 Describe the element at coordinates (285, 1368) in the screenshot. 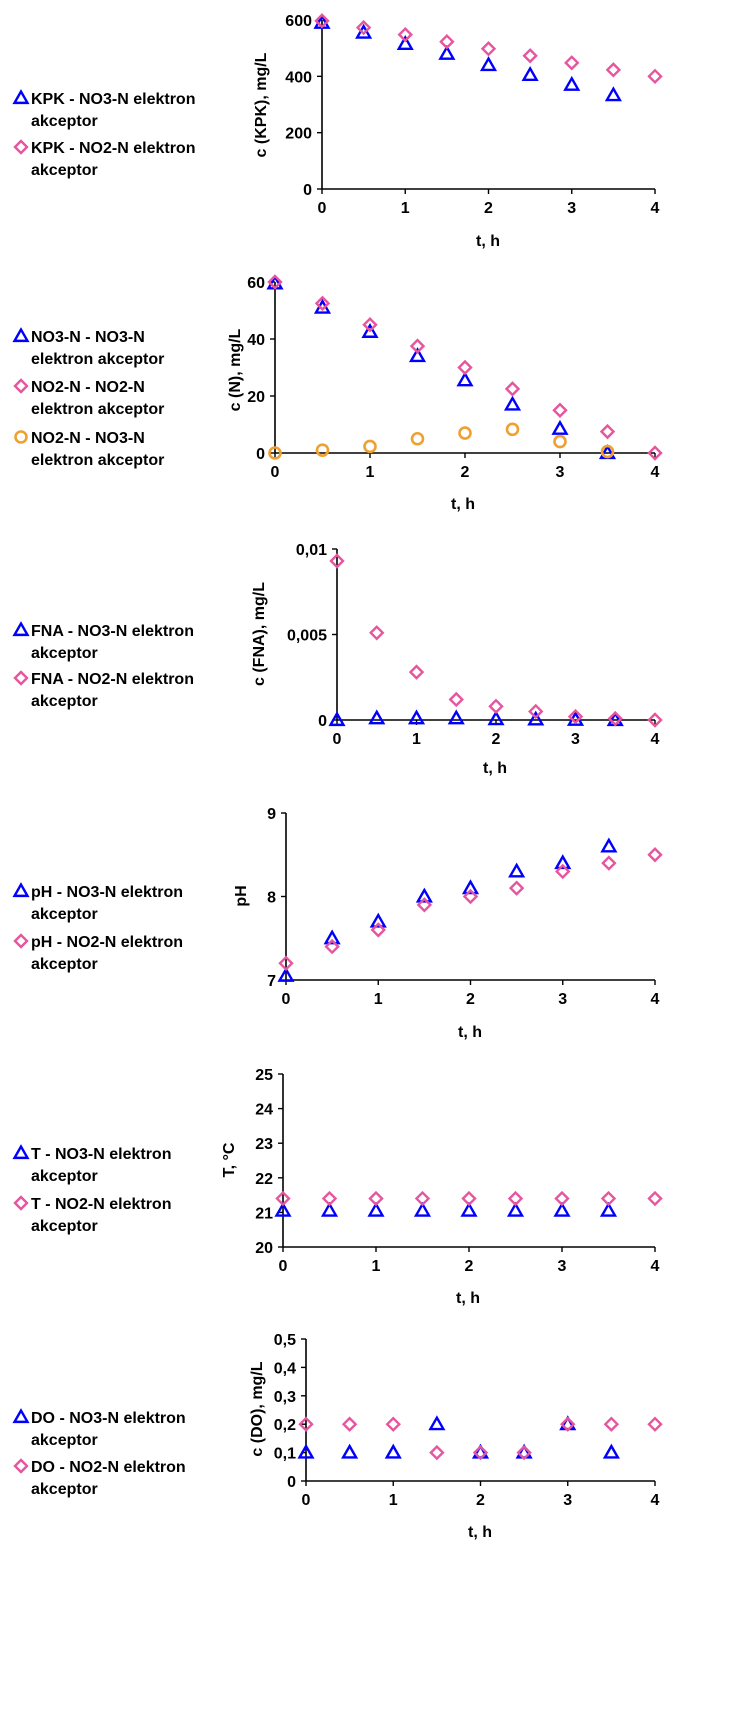

I see `y-tick-label: 0,4` at that location.